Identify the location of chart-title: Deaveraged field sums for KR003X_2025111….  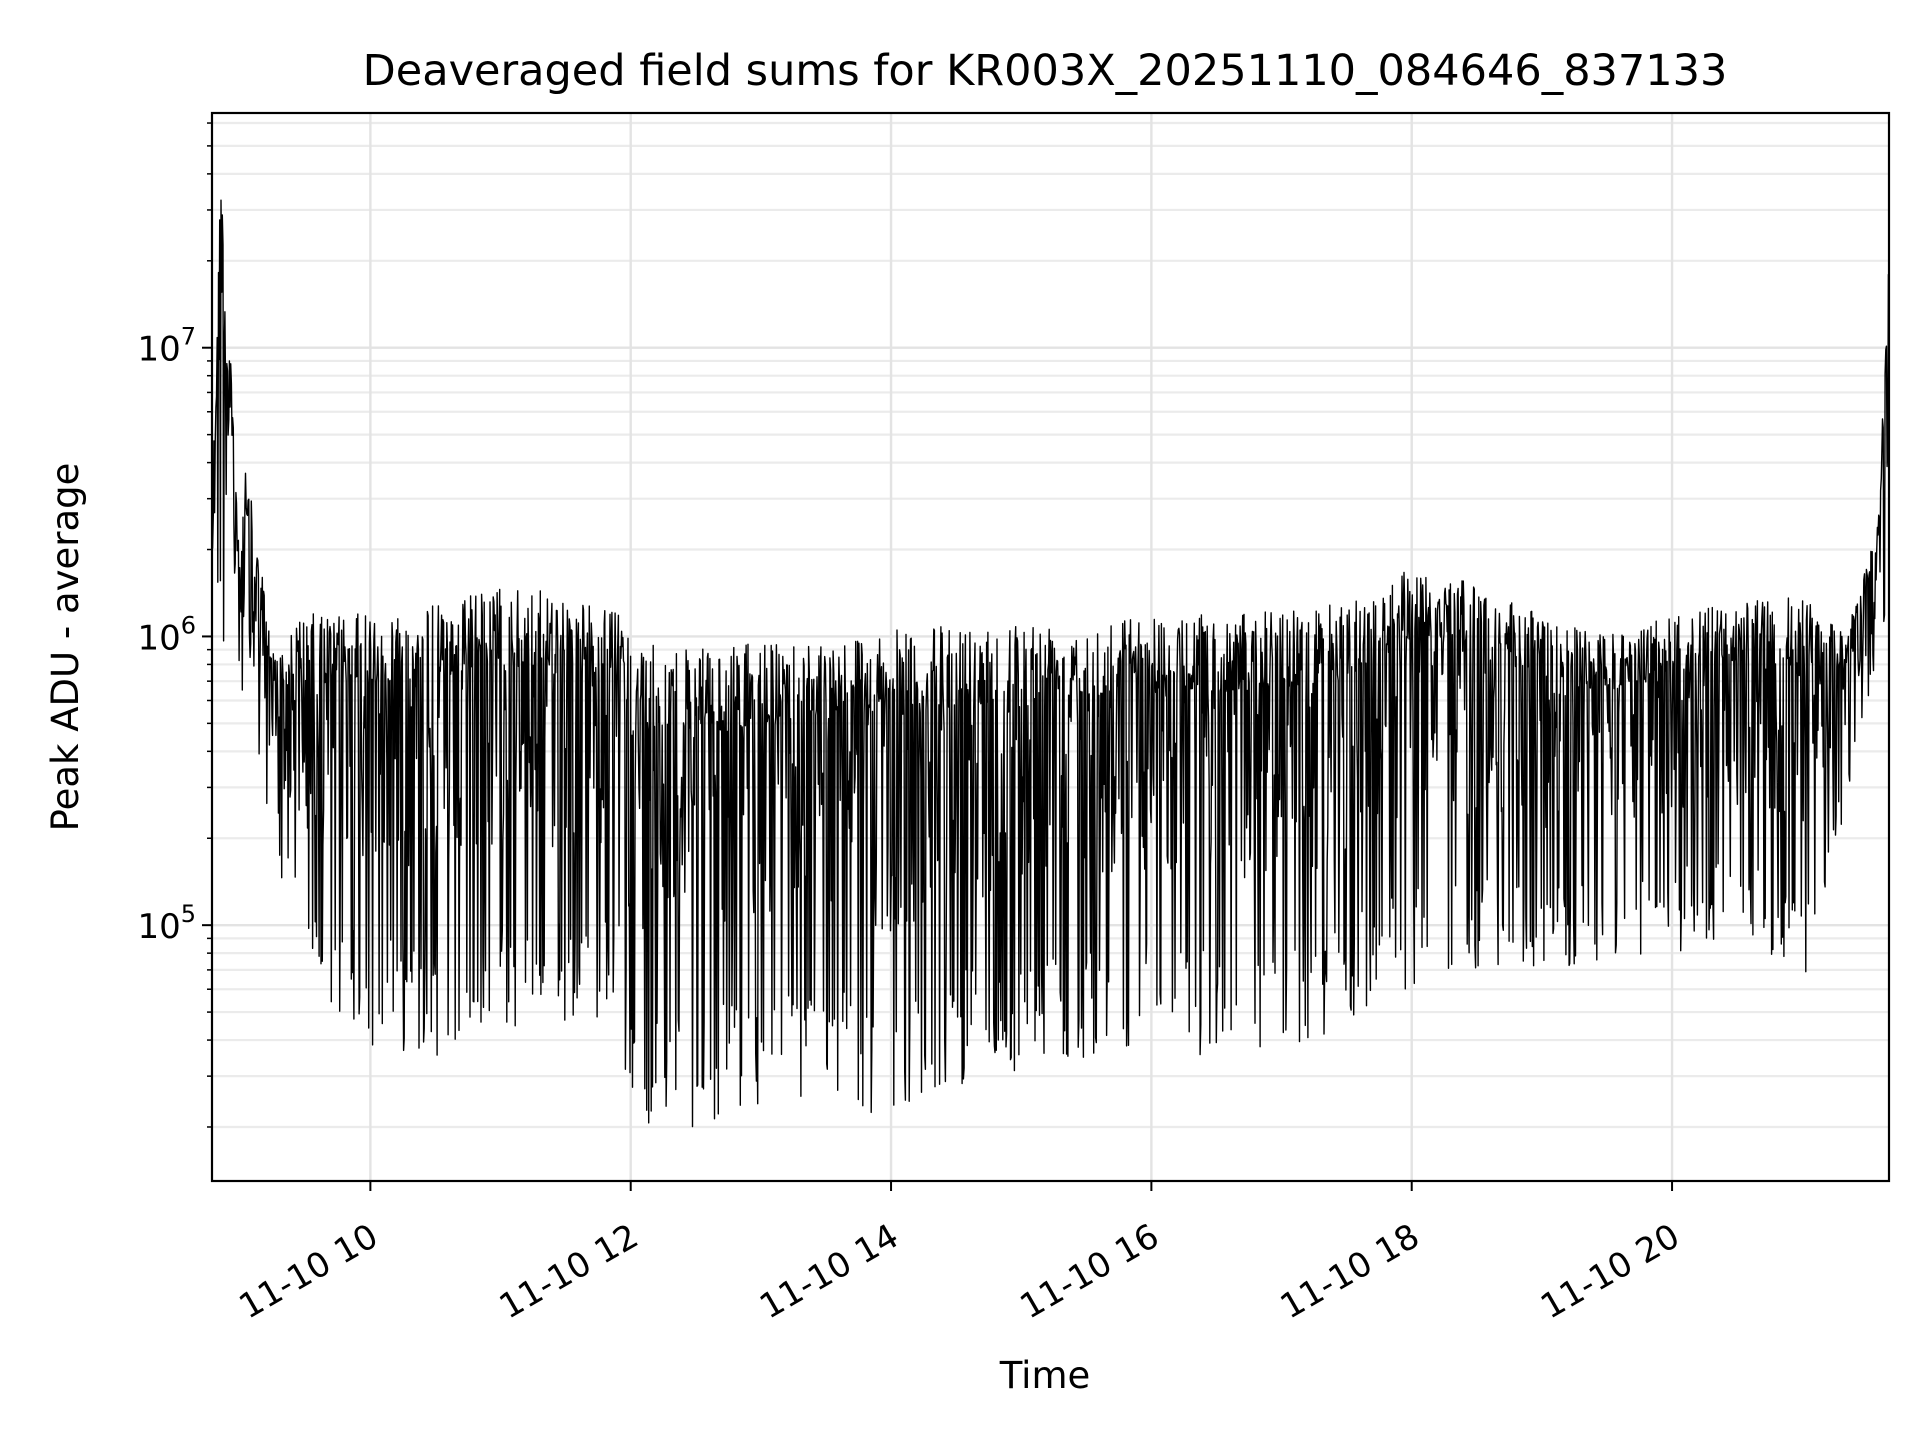
(1045, 71).